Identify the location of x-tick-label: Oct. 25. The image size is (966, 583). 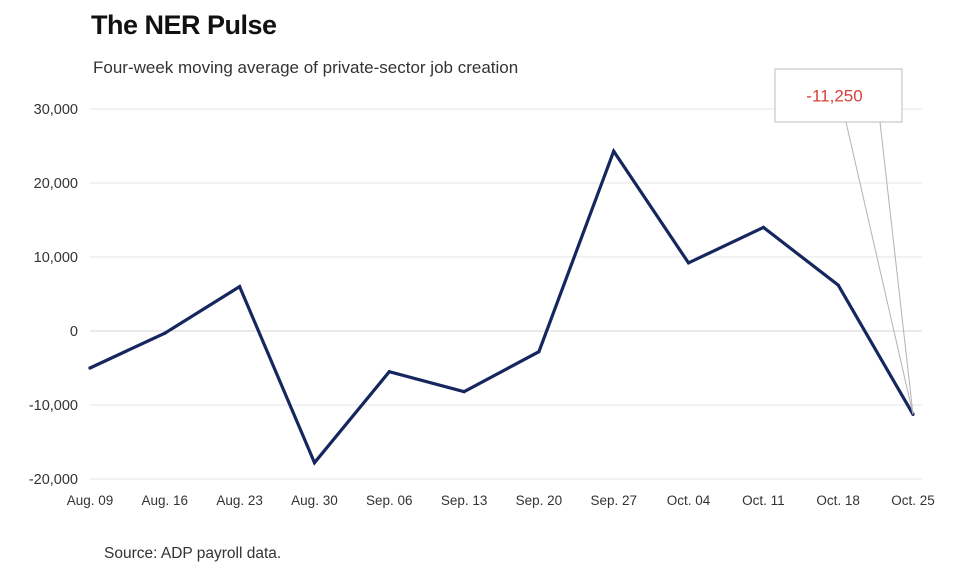
(913, 500).